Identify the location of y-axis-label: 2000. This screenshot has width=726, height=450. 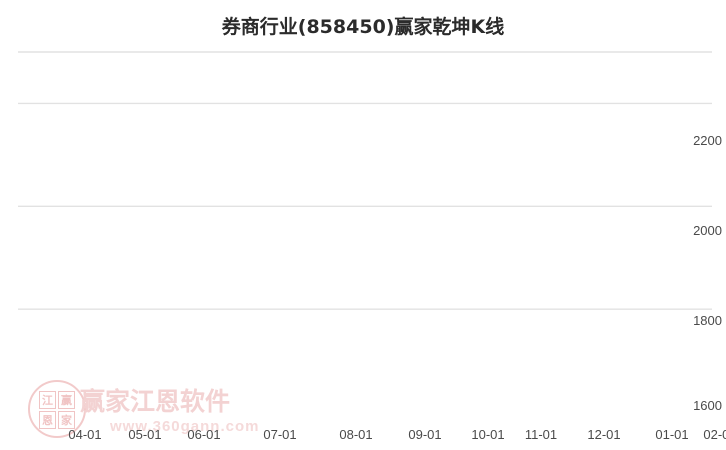
(707, 230).